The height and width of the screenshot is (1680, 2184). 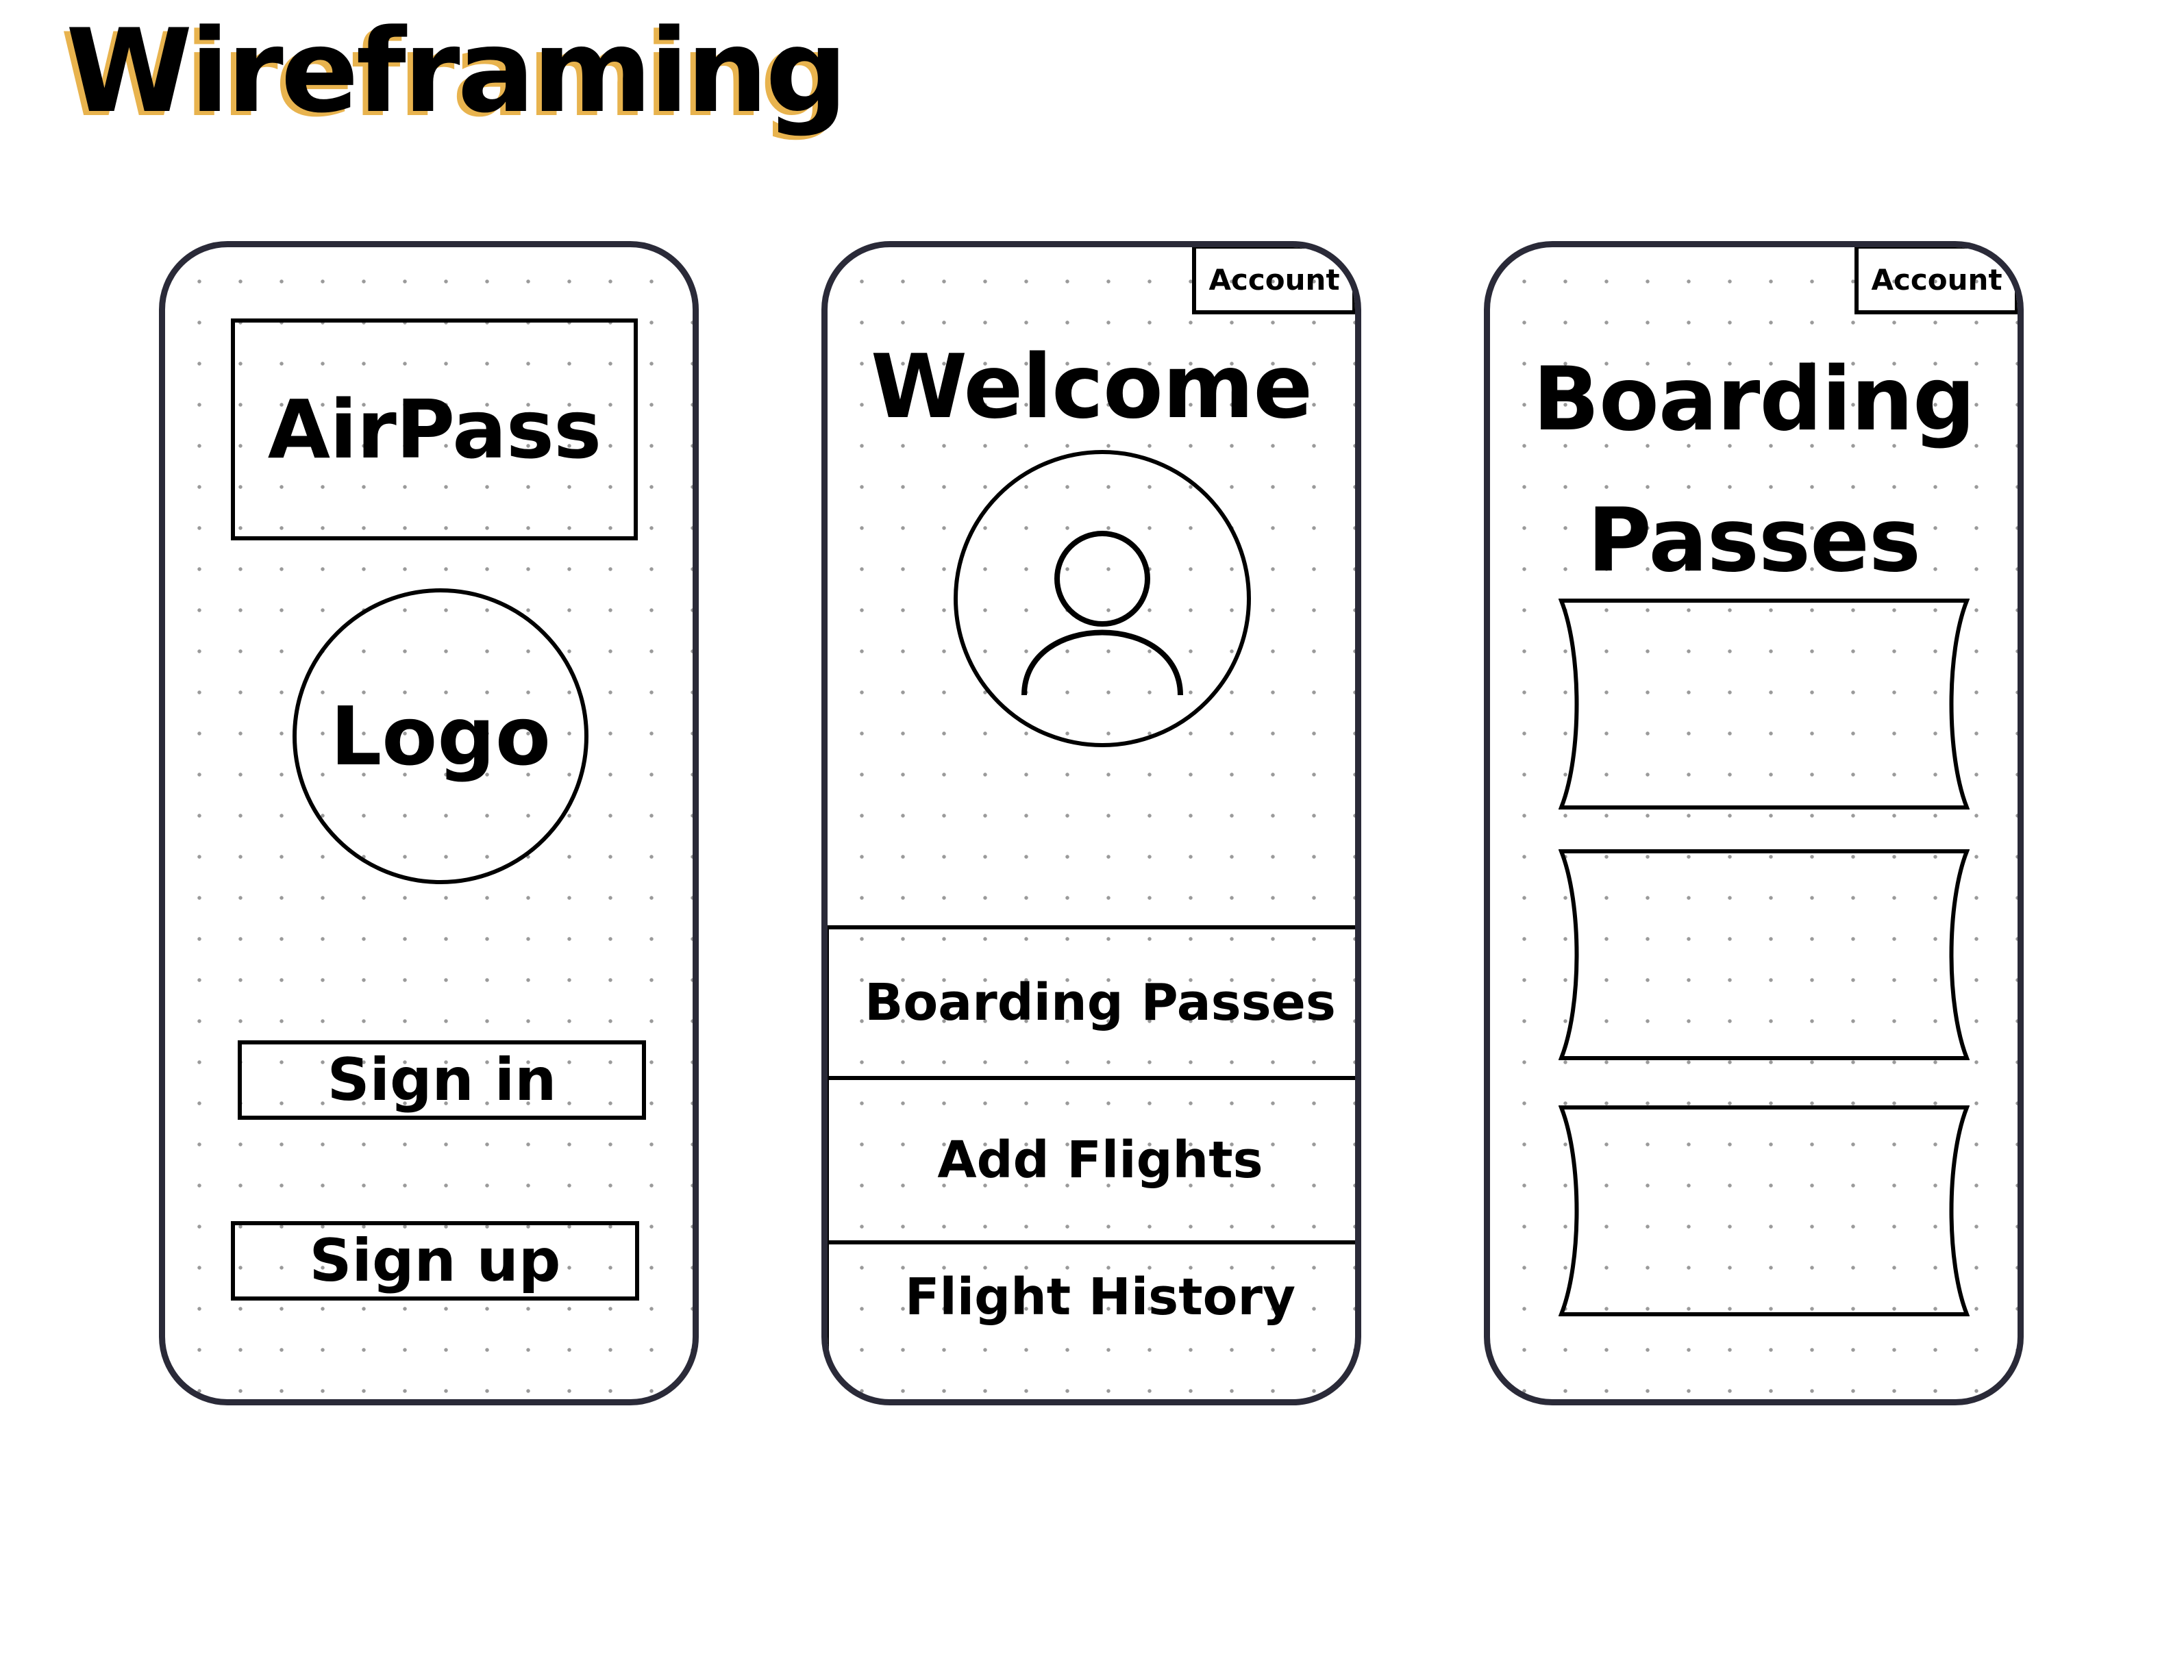 I want to click on heading-line-1: Boarding, so click(x=1753, y=400).